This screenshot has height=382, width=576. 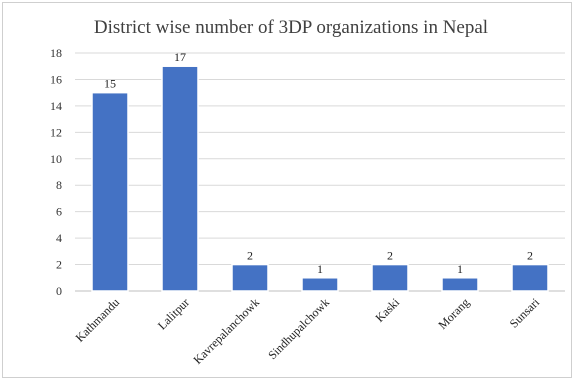 I want to click on category-label-kathmandu: Kathmandu, so click(x=97, y=319).